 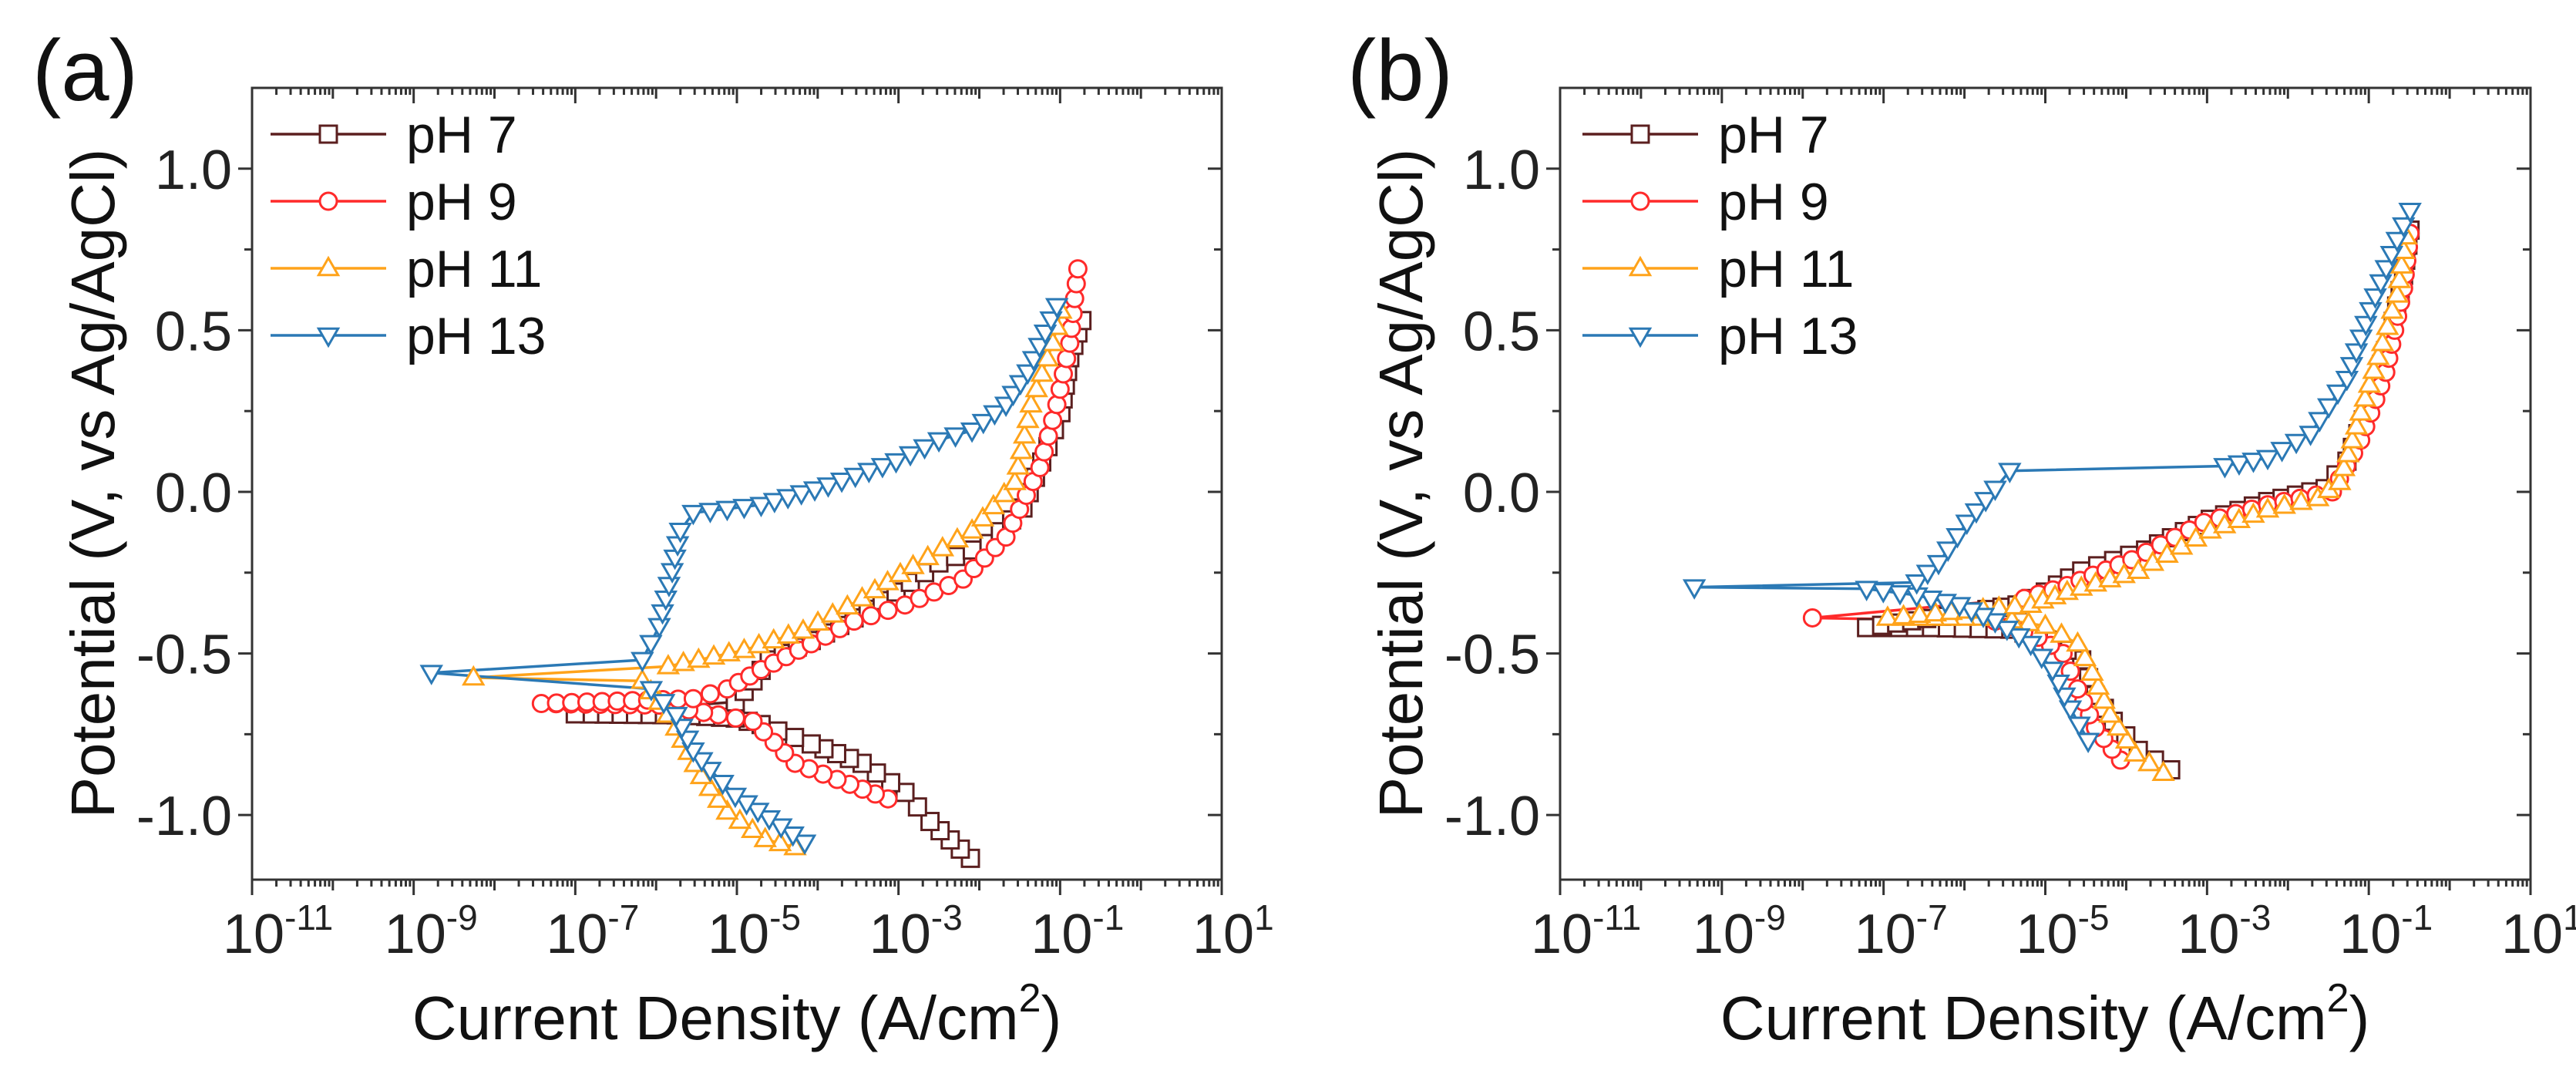 I want to click on legend-item: pH 13, so click(x=1720, y=336).